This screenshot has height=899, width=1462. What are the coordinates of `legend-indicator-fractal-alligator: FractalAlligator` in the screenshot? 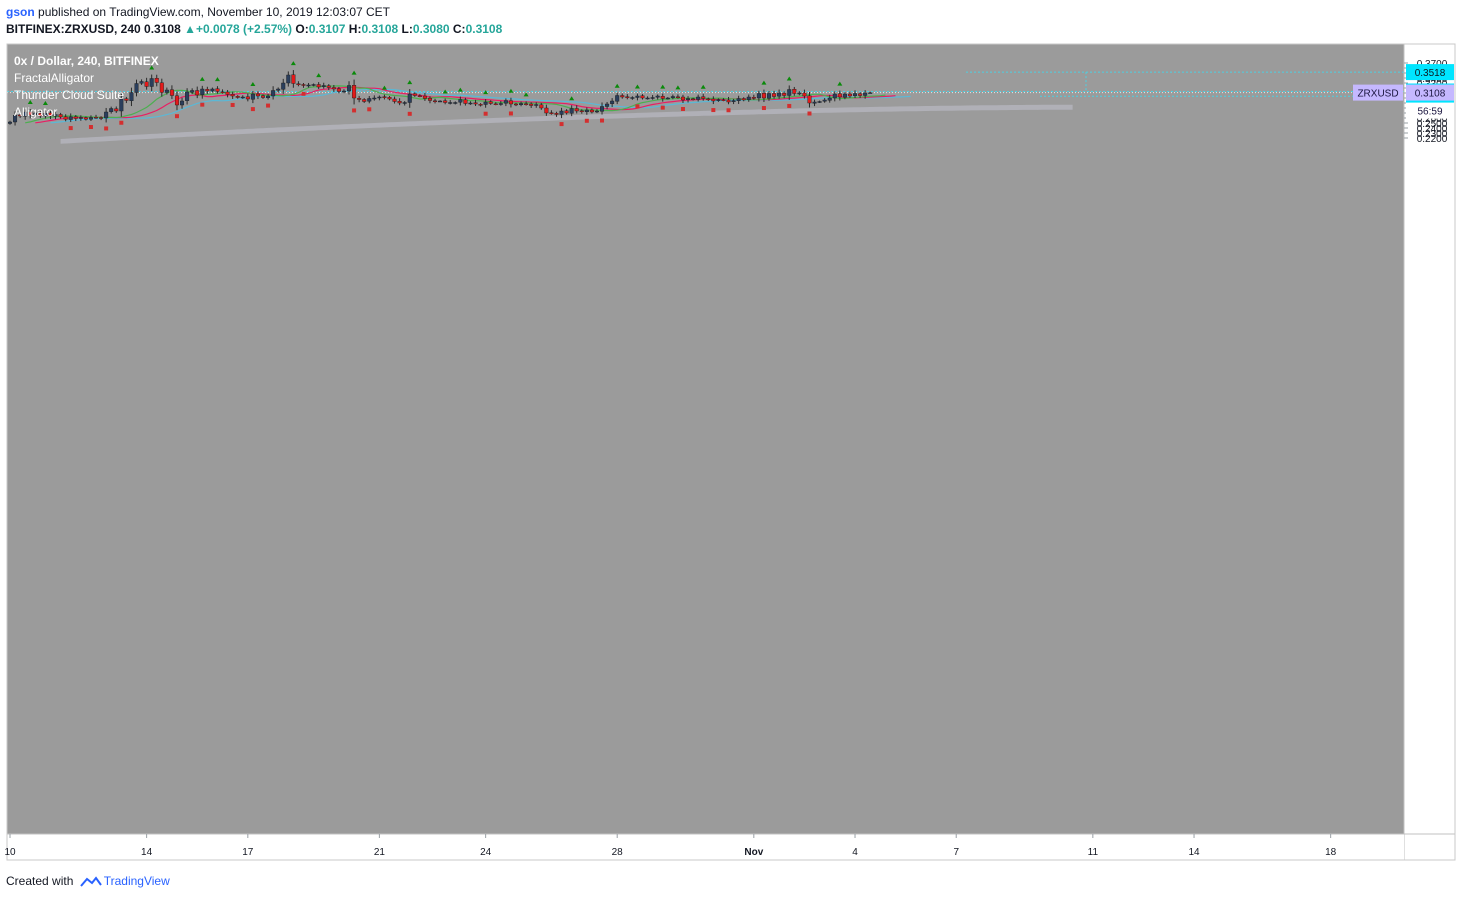 It's located at (54, 78).